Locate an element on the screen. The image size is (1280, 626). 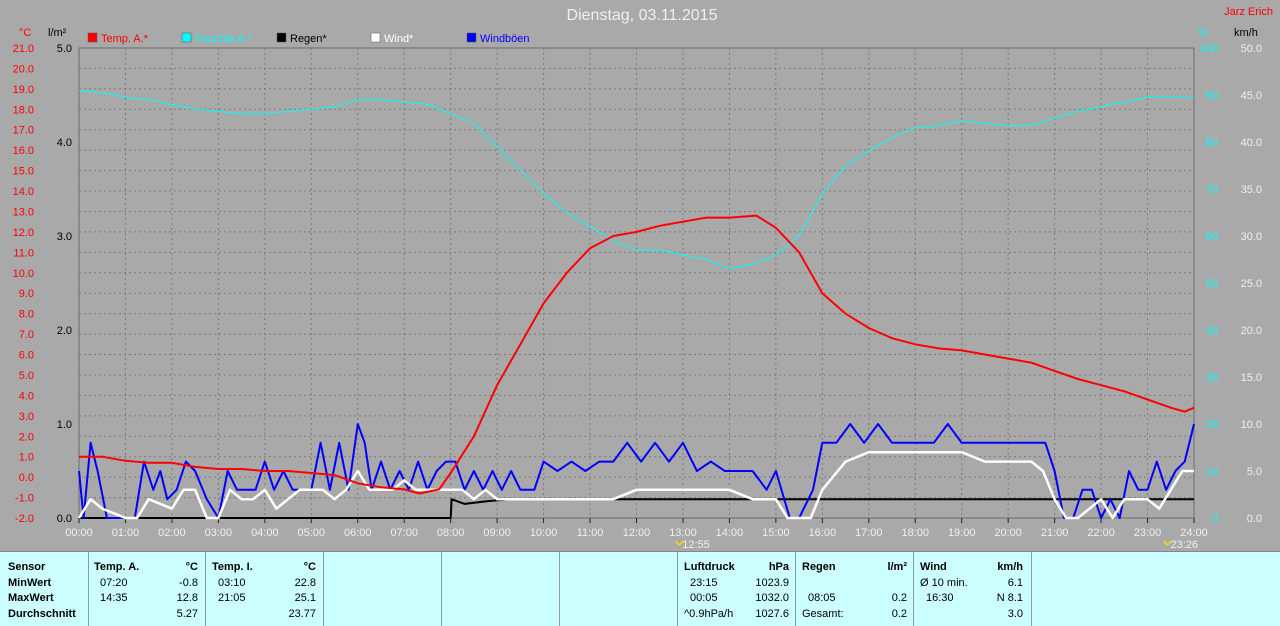
wind-tick-label: 5.0 is located at coordinates (1254, 472).